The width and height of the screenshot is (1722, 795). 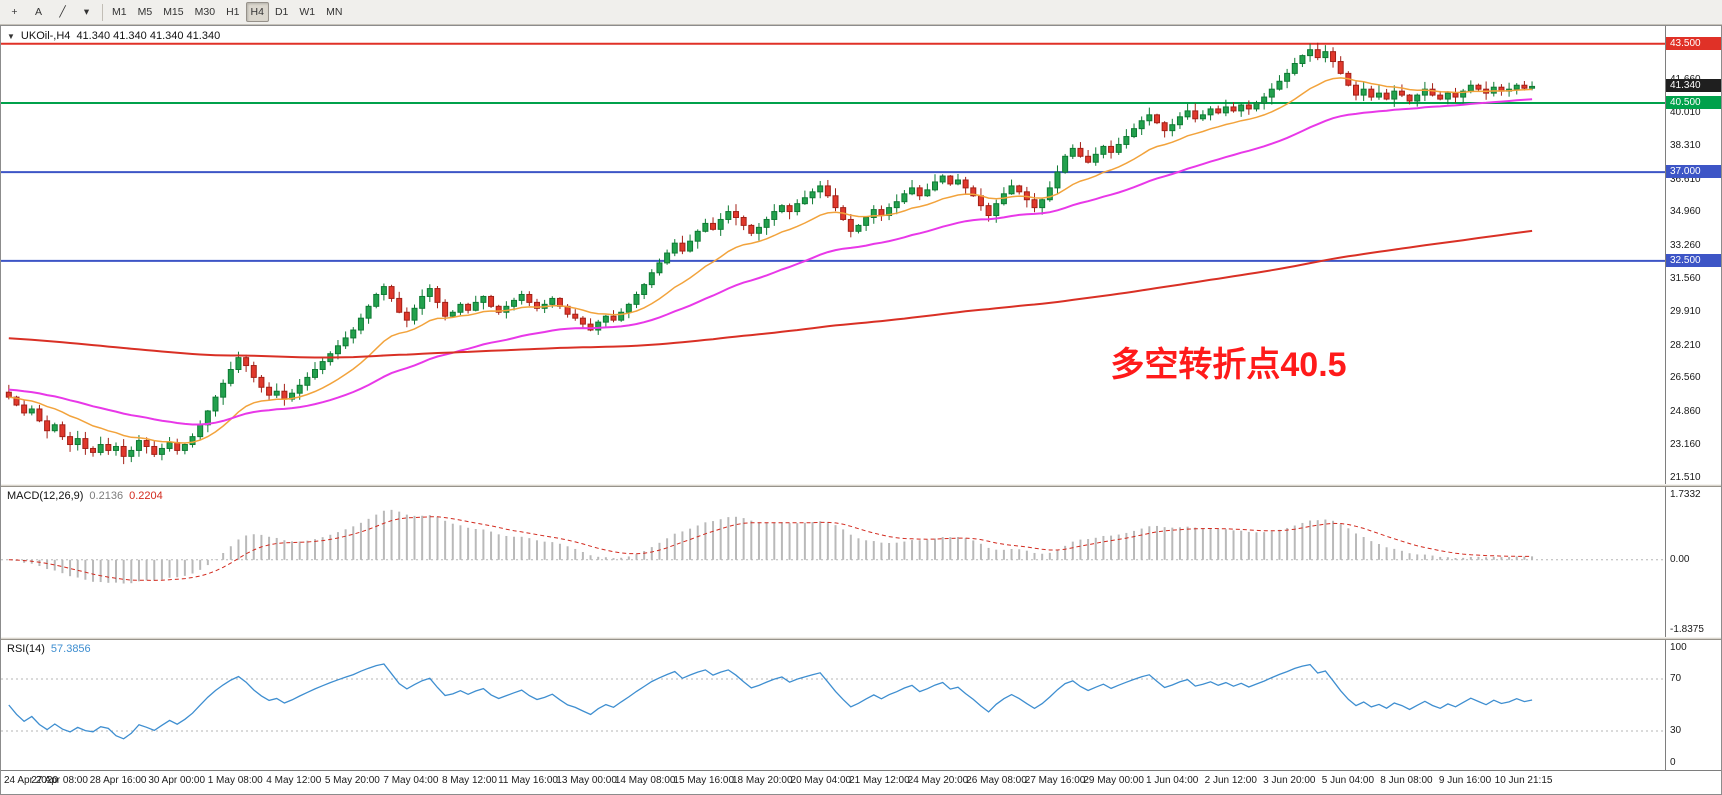 What do you see at coordinates (879, 780) in the screenshot?
I see `time-axis-label: 21 May 12:00` at bounding box center [879, 780].